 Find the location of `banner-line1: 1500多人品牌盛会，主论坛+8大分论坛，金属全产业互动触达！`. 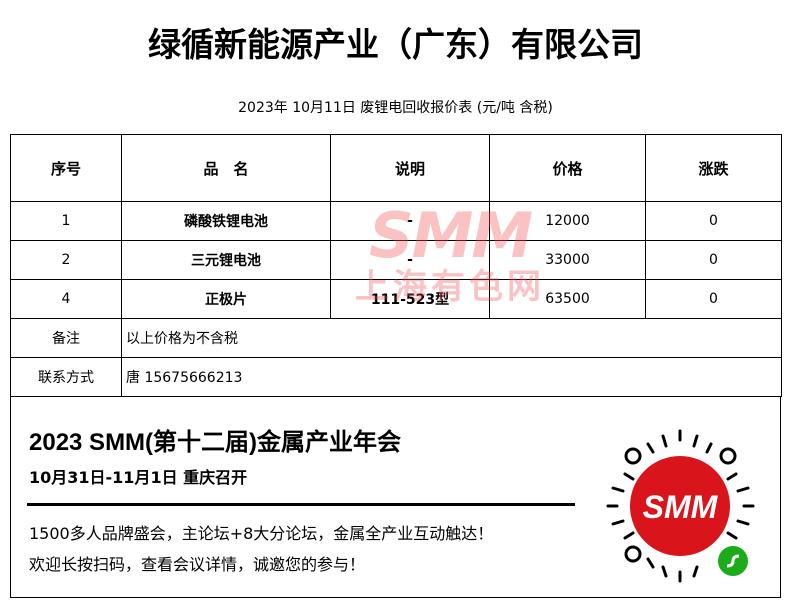

banner-line1: 1500多人品牌盛会，主论坛+8大分论坛，金属全产业互动触达！ is located at coordinates (261, 533).